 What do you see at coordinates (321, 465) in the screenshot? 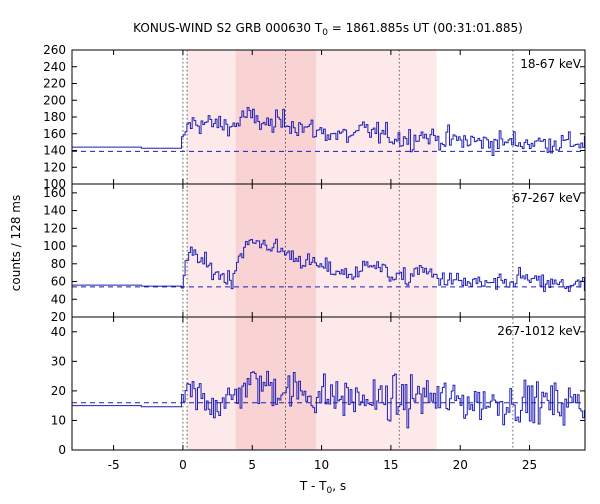
I see `x-tick-label: 10` at bounding box center [321, 465].